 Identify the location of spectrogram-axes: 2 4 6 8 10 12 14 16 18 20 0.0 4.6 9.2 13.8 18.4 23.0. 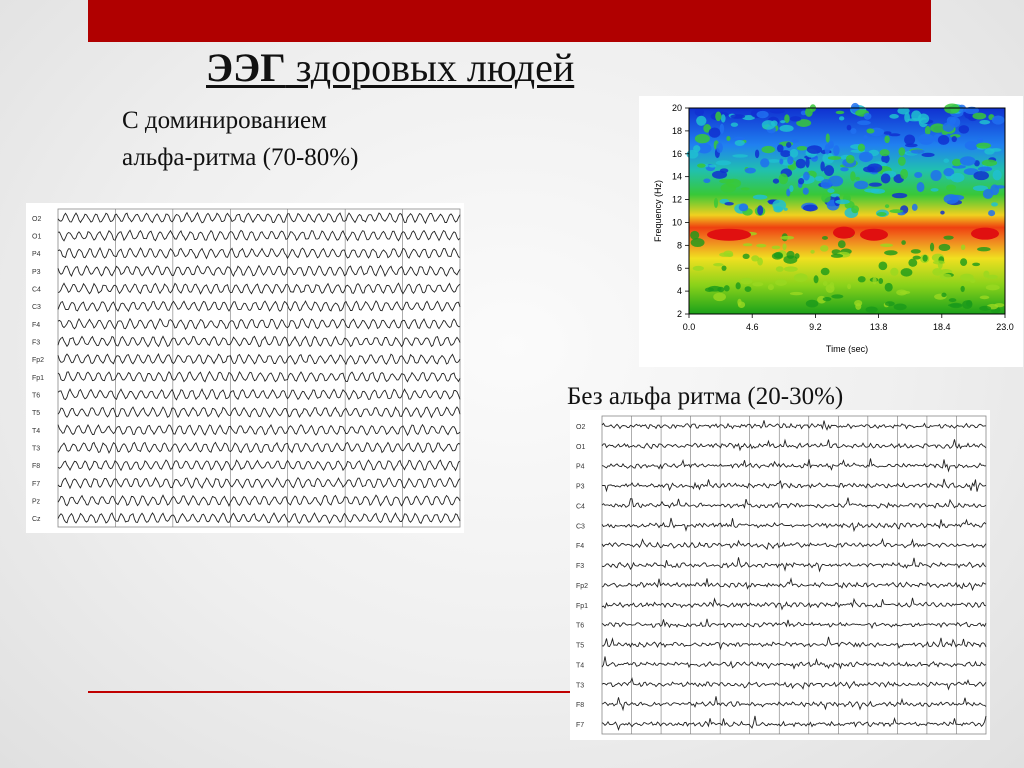
(843, 217).